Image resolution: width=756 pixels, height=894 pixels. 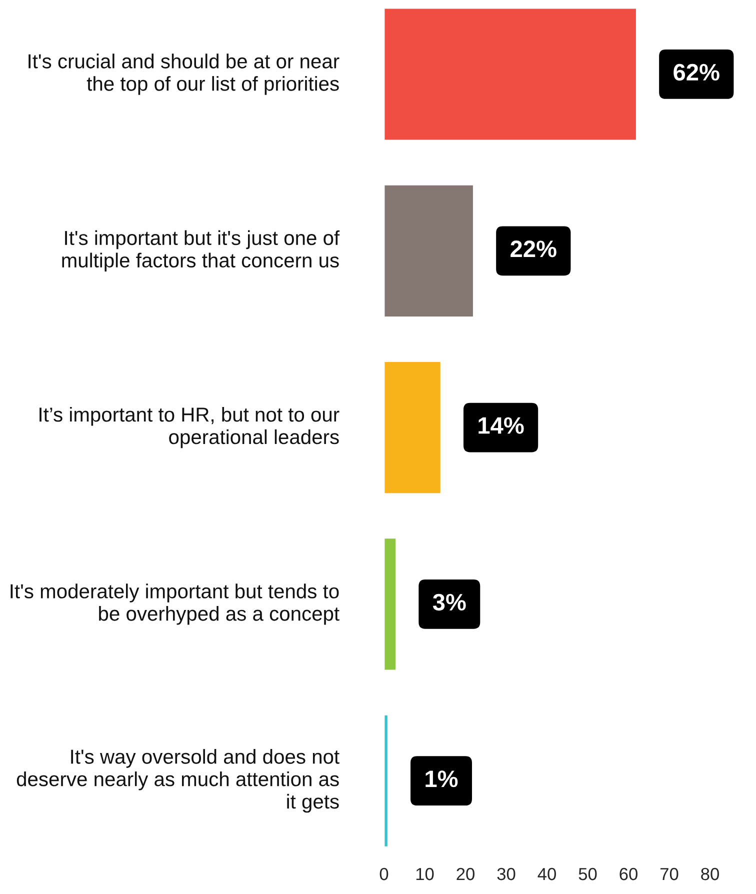 What do you see at coordinates (629, 874) in the screenshot?
I see `x-tick-label: 60` at bounding box center [629, 874].